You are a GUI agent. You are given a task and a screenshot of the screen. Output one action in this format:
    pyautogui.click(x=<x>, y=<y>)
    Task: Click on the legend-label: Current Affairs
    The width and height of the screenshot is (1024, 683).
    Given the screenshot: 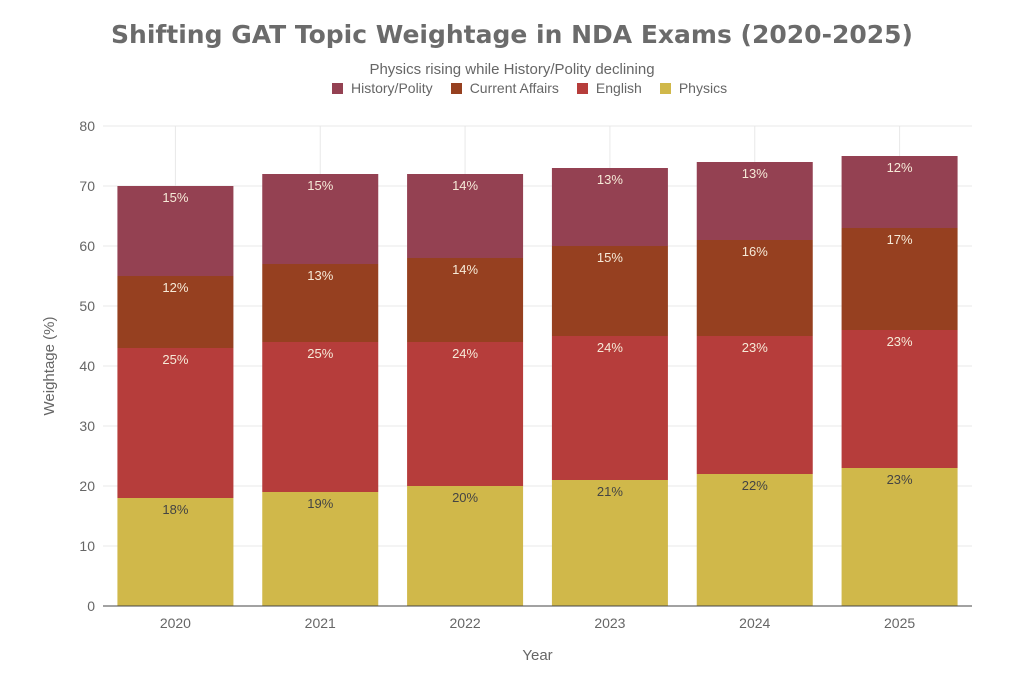 What is the action you would take?
    pyautogui.click(x=514, y=88)
    